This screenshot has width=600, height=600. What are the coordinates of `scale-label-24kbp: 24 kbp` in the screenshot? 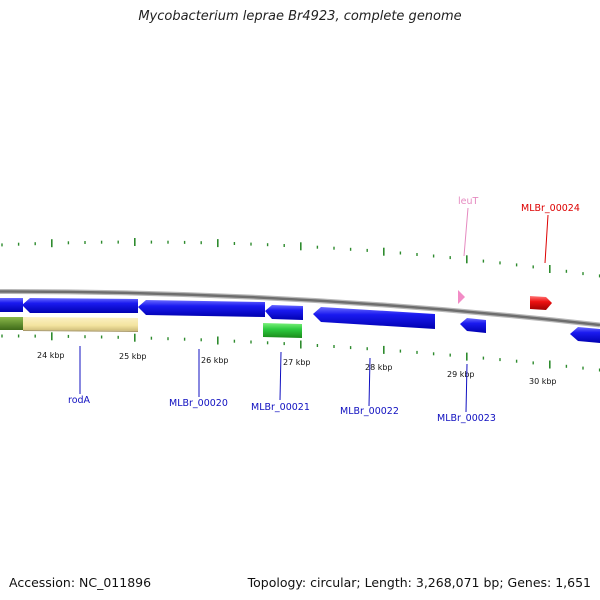 It's located at (51, 355).